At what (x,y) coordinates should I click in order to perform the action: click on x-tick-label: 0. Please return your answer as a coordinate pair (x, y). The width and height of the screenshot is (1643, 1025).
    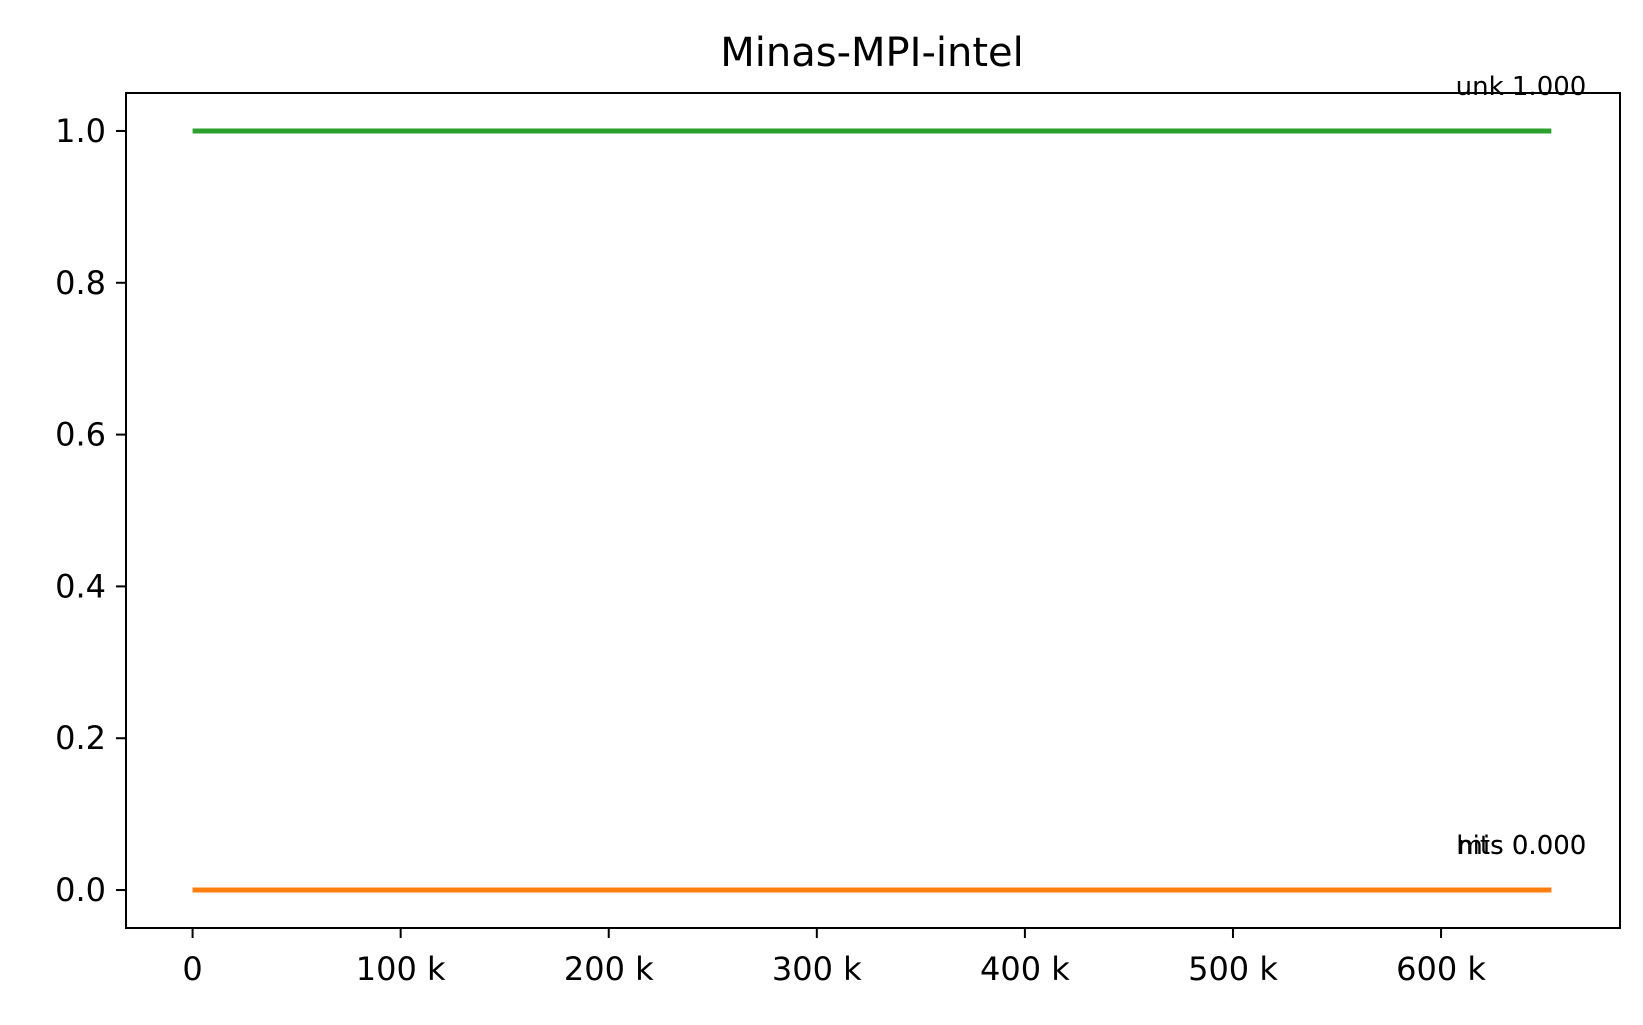
    Looking at the image, I should click on (192, 969).